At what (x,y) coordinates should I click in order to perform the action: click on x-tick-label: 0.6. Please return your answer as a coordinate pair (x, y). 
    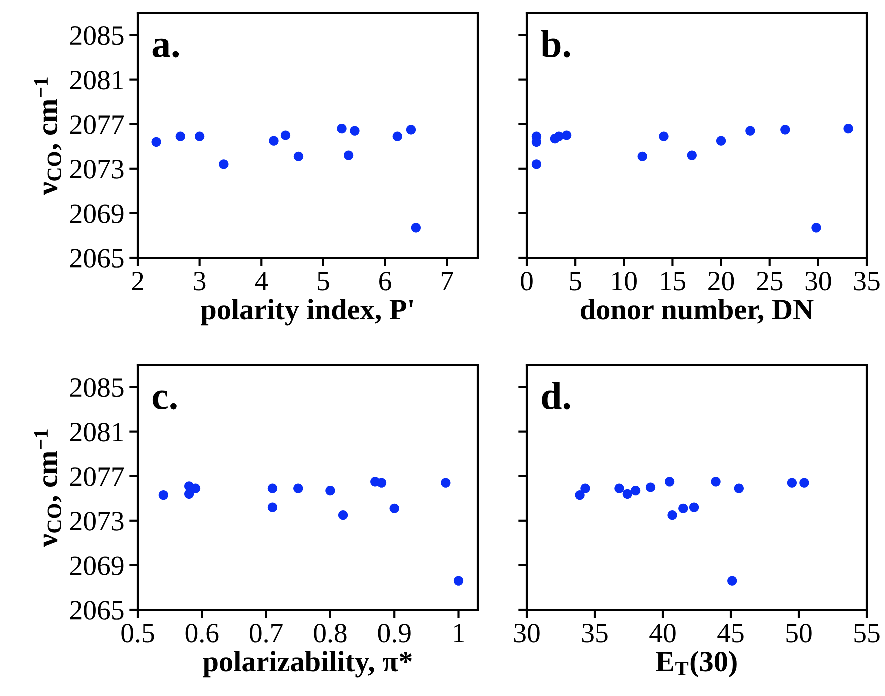
    Looking at the image, I should click on (202, 633).